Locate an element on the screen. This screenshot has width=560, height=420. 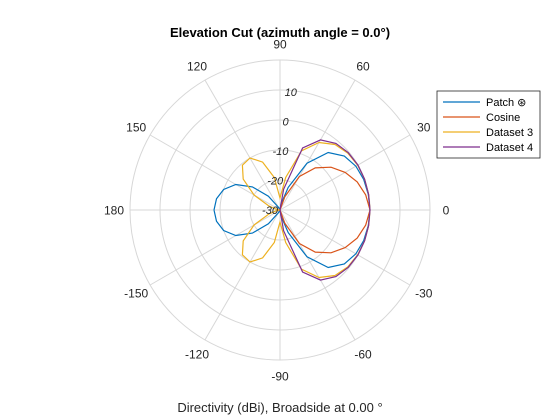
angle-tick-label: 60 is located at coordinates (363, 67).